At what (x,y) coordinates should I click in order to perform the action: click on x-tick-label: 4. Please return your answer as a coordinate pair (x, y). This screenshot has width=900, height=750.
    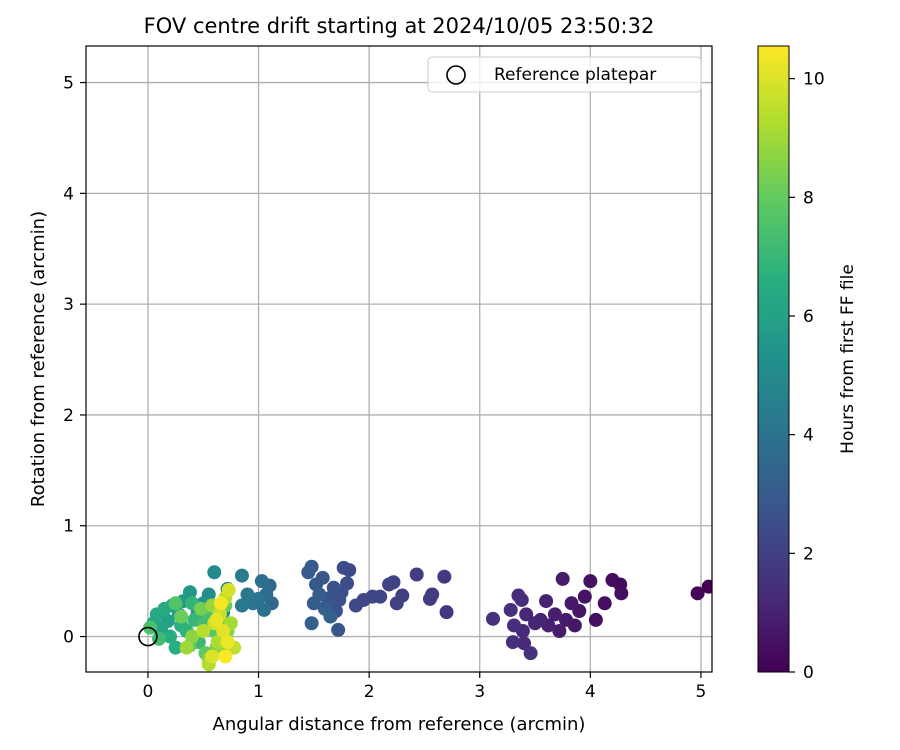
    Looking at the image, I should click on (590, 692).